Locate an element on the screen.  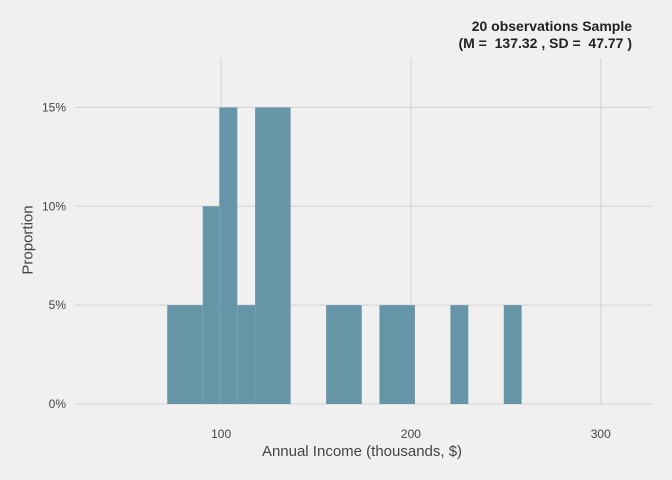
x-tick-label: 200 is located at coordinates (411, 434).